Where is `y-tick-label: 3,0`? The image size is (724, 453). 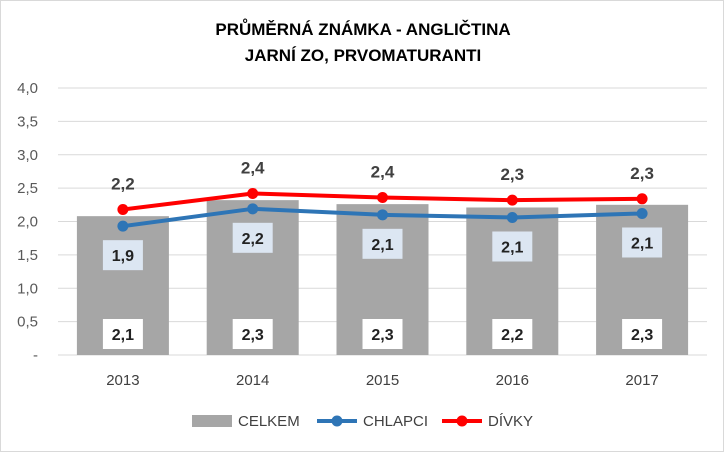
y-tick-label: 3,0 is located at coordinates (27, 155).